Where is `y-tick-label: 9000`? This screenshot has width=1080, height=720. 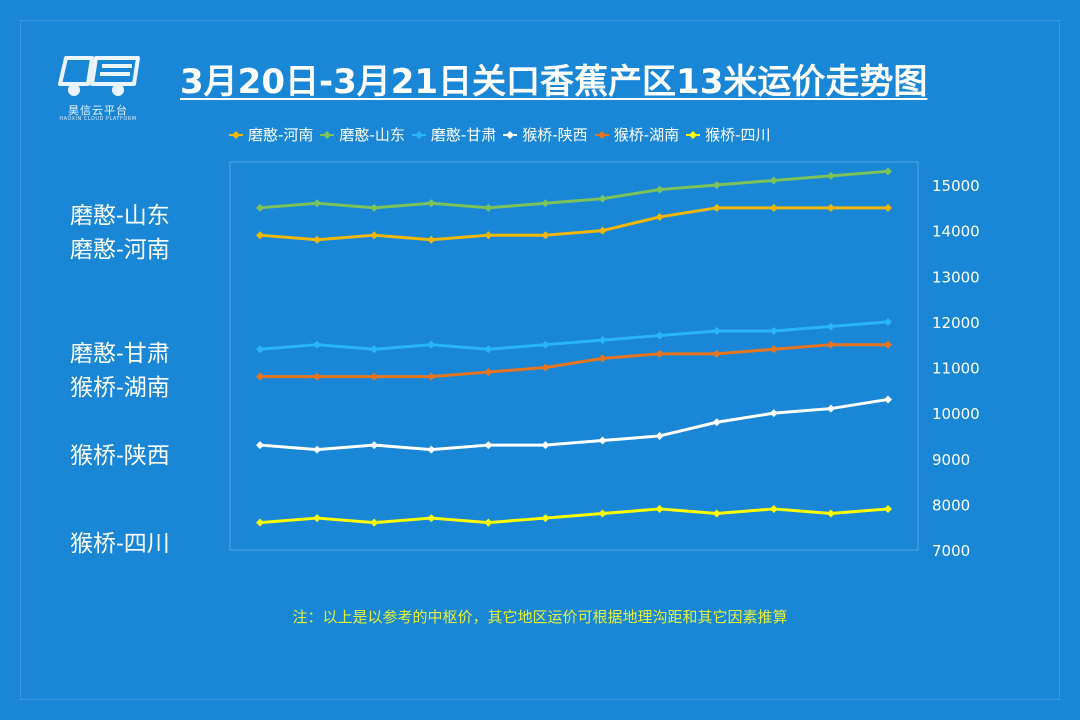
y-tick-label: 9000 is located at coordinates (951, 460).